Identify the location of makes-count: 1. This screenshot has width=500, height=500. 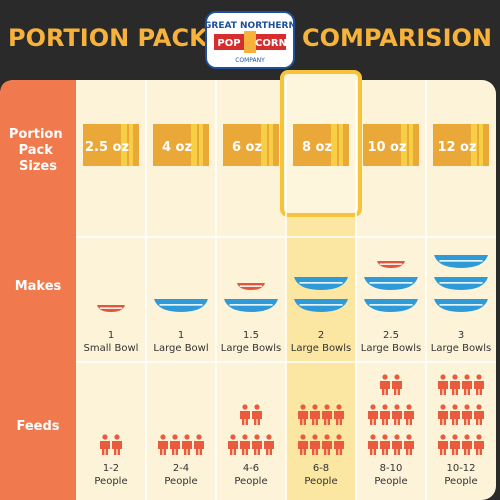
(181, 335).